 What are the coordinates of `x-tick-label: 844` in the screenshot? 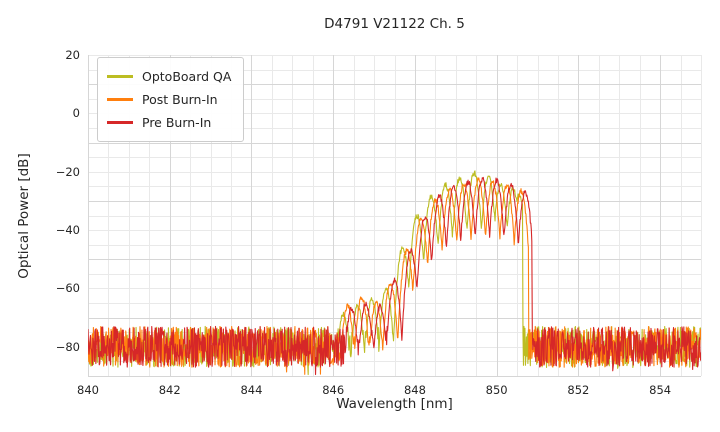 It's located at (251, 390).